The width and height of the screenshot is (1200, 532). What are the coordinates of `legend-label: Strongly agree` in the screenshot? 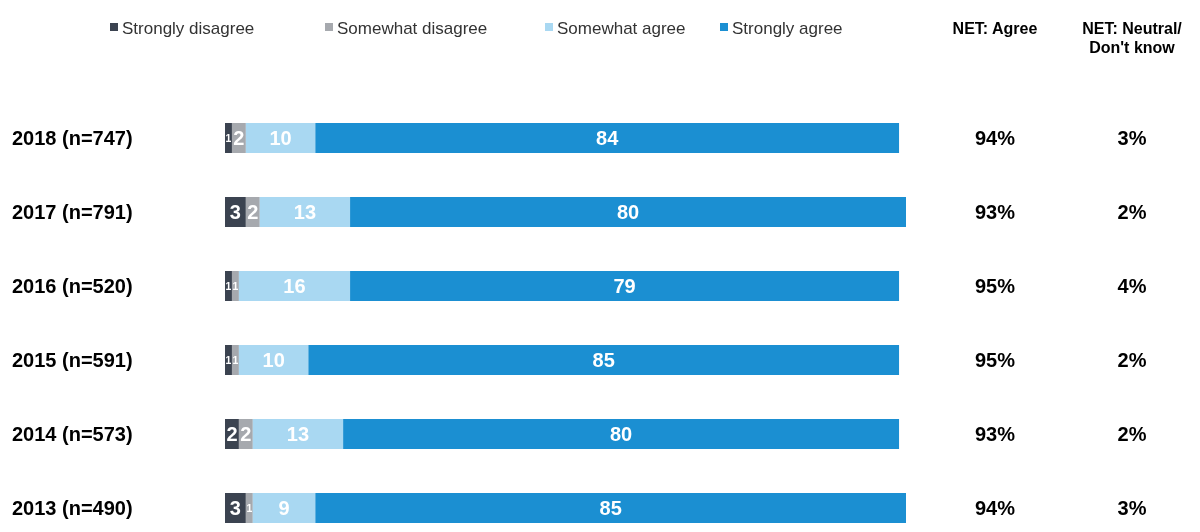 It's located at (787, 28).